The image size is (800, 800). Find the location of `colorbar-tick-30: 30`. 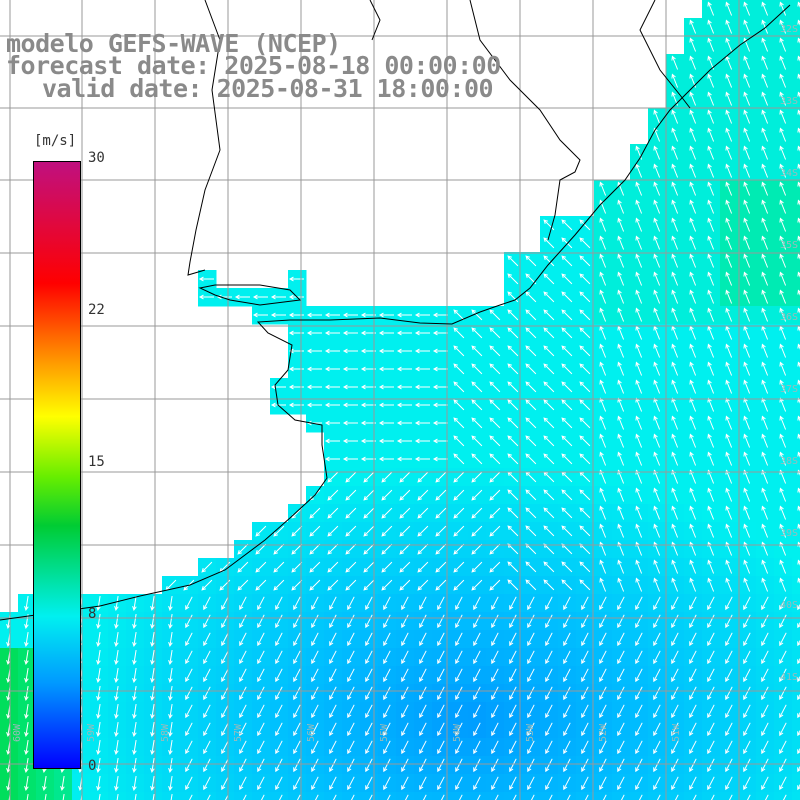

colorbar-tick-30: 30 is located at coordinates (96, 158).